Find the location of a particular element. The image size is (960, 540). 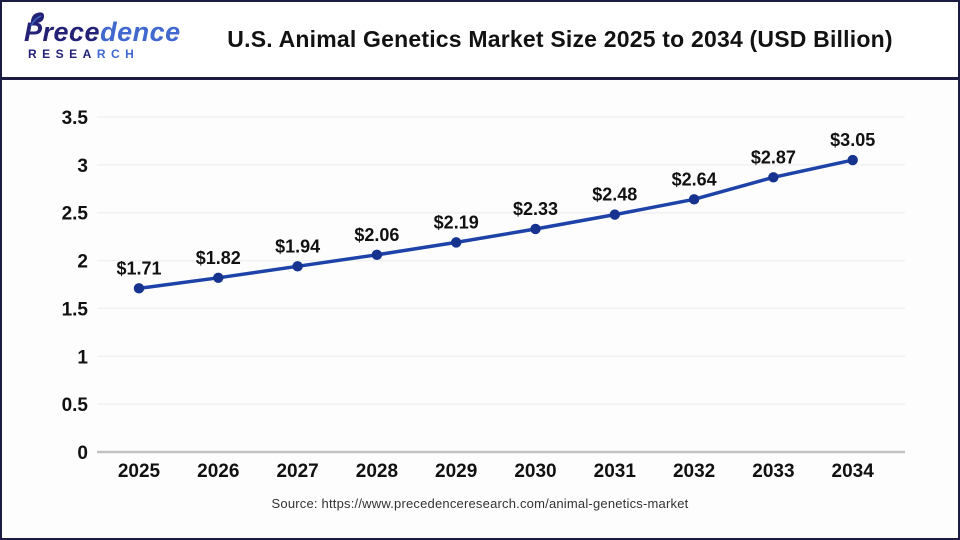

precedence-research-logo: Precedence RESEARCH is located at coordinates (109, 36).